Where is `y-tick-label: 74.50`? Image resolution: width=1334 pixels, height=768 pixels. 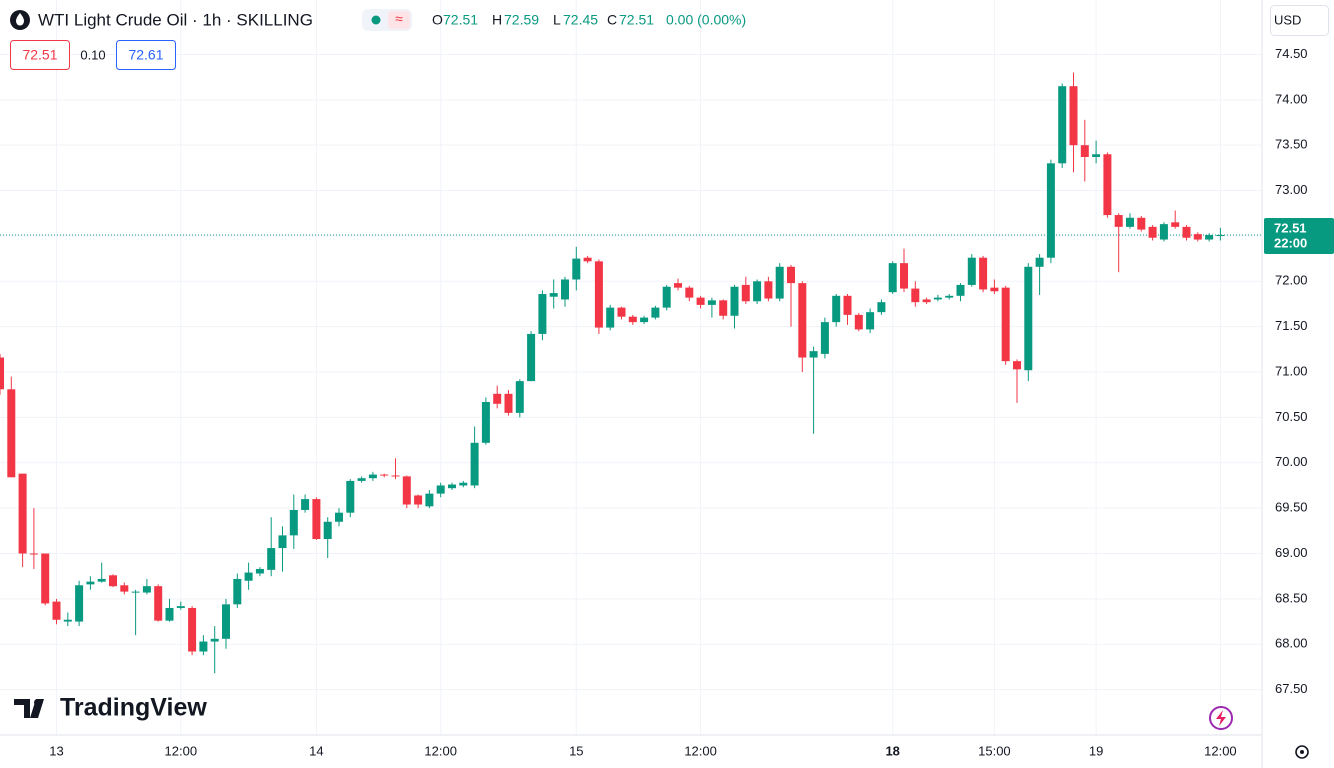 y-tick-label: 74.50 is located at coordinates (1291, 53).